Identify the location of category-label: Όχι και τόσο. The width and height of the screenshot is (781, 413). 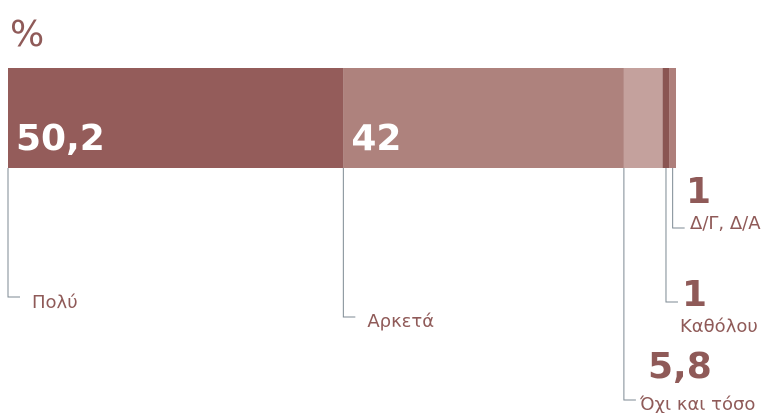
(697, 403).